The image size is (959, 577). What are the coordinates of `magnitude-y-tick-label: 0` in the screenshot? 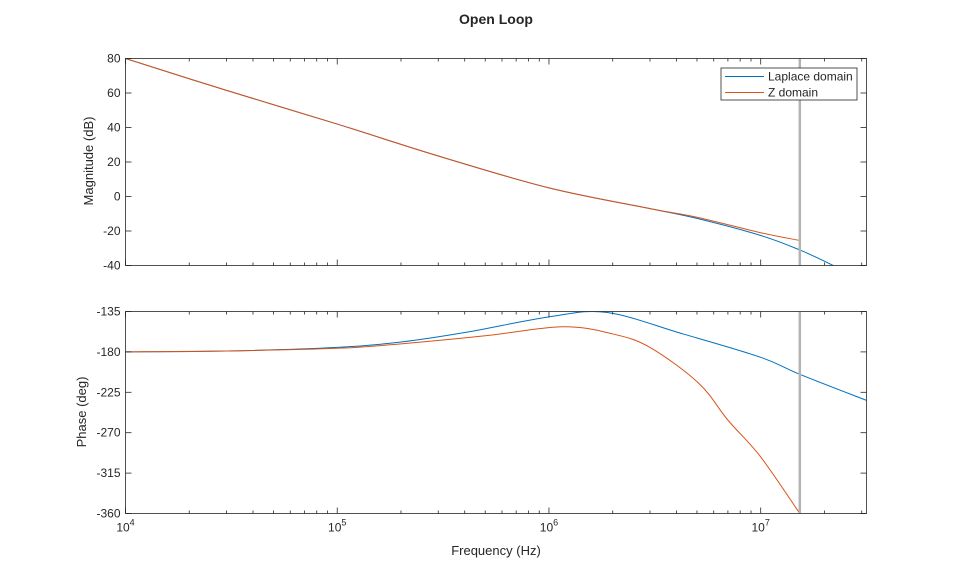 It's located at (117, 197).